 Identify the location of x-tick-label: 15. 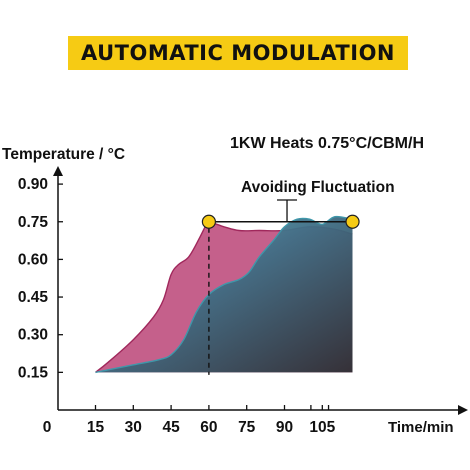
(96, 427).